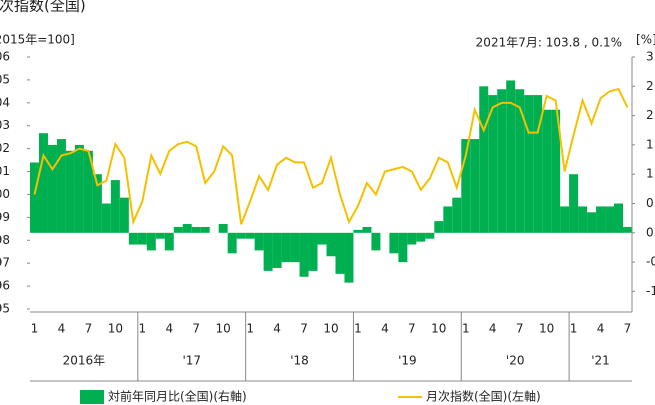  Describe the element at coordinates (299, 361) in the screenshot. I see `year-label: '18` at that location.